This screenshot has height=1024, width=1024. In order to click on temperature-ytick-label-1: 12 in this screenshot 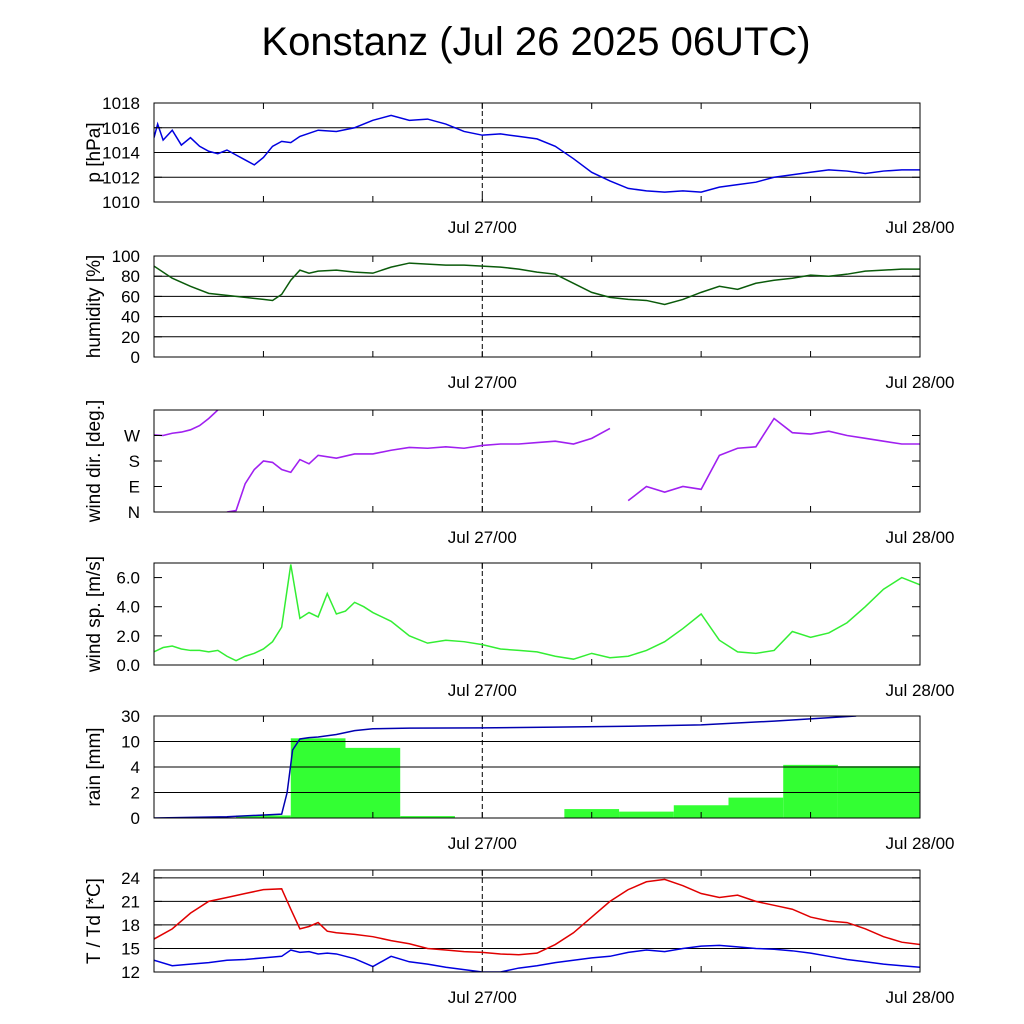, I will do `click(130, 972)`.